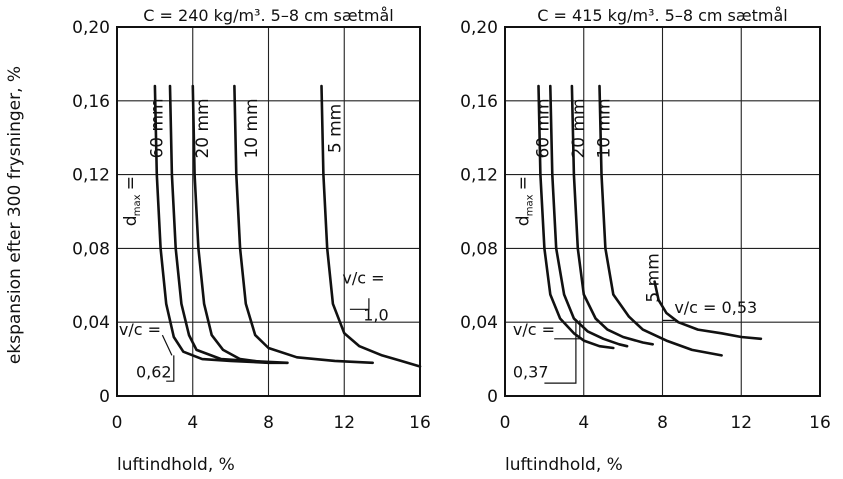  I want to click on y-axis-label: ekspansion efter 300 frysninger, %, so click(15, 215).